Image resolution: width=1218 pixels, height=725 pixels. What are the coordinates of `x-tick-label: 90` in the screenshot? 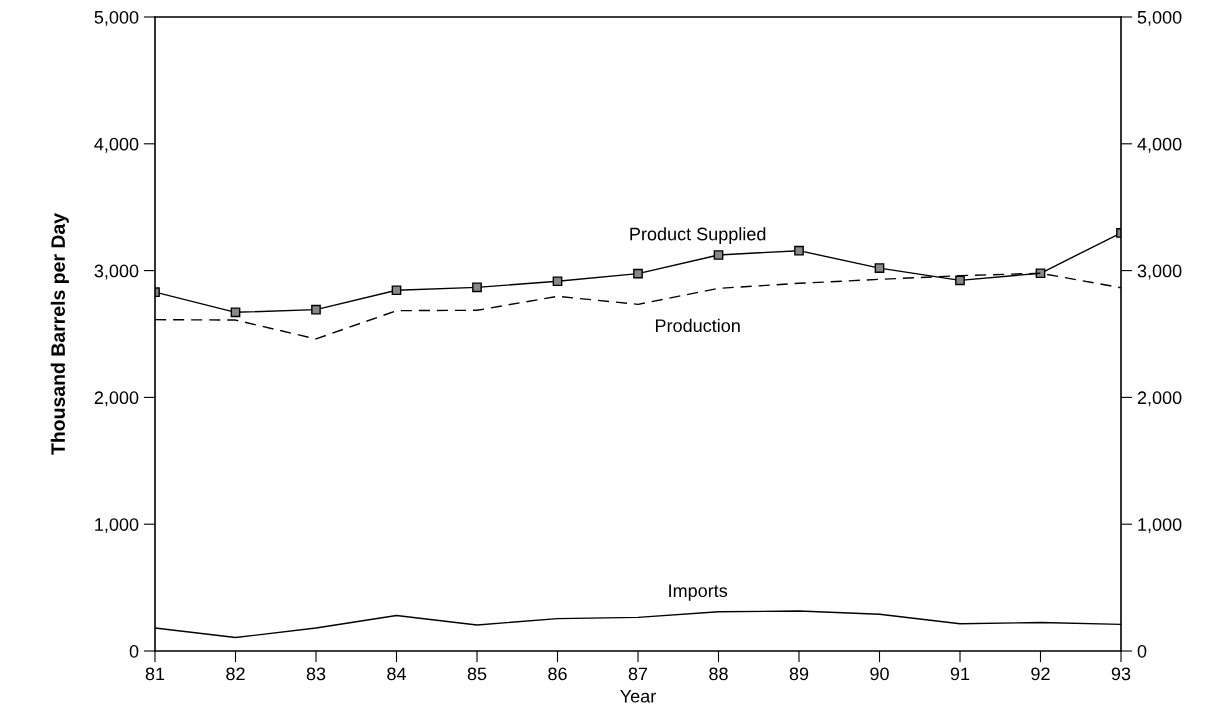 It's located at (879, 674).